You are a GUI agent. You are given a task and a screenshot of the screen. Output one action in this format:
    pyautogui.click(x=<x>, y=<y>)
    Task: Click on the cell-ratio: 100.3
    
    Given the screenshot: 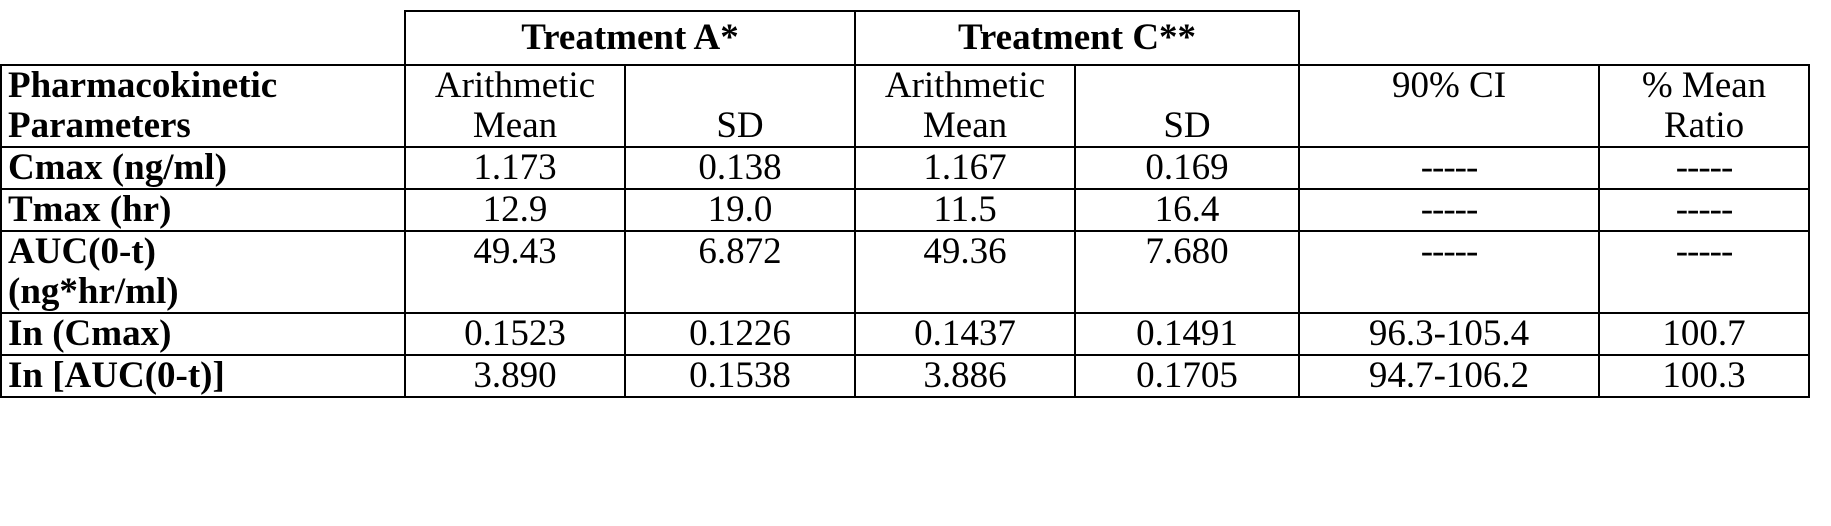 What is the action you would take?
    pyautogui.click(x=1704, y=376)
    